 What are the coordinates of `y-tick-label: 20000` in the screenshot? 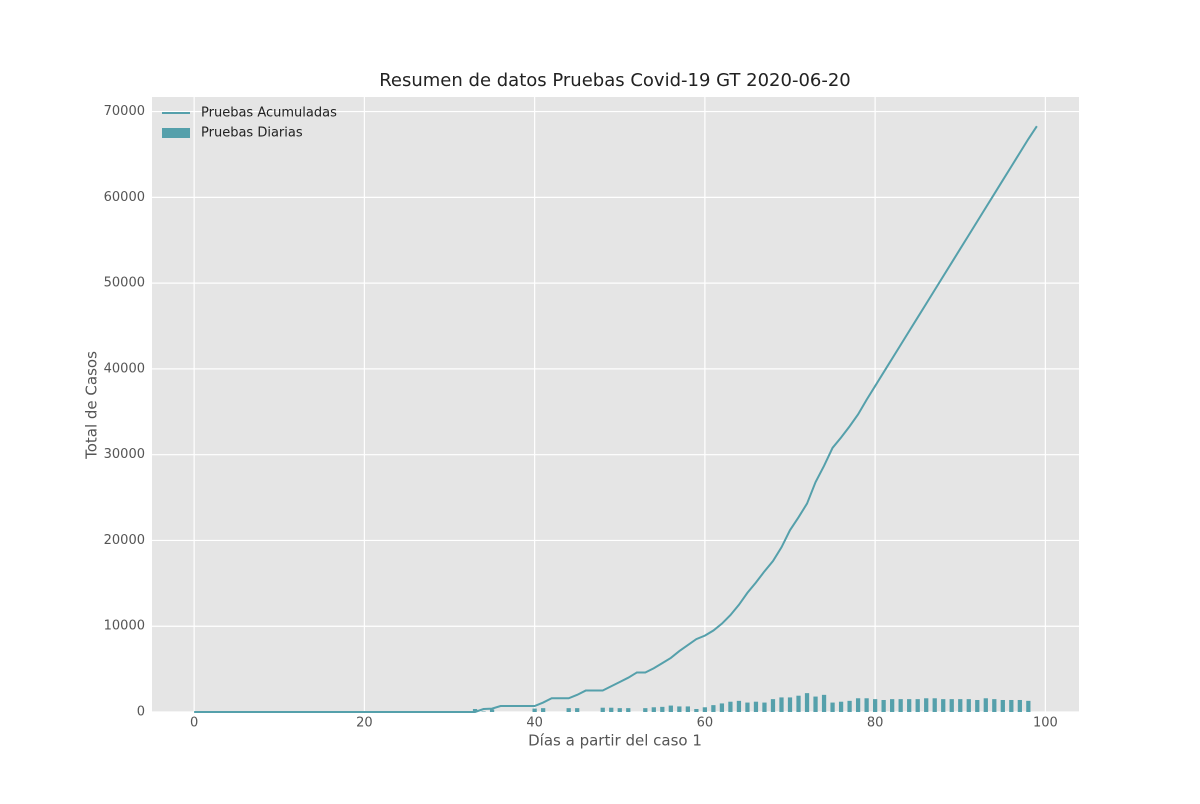 It's located at (124, 540).